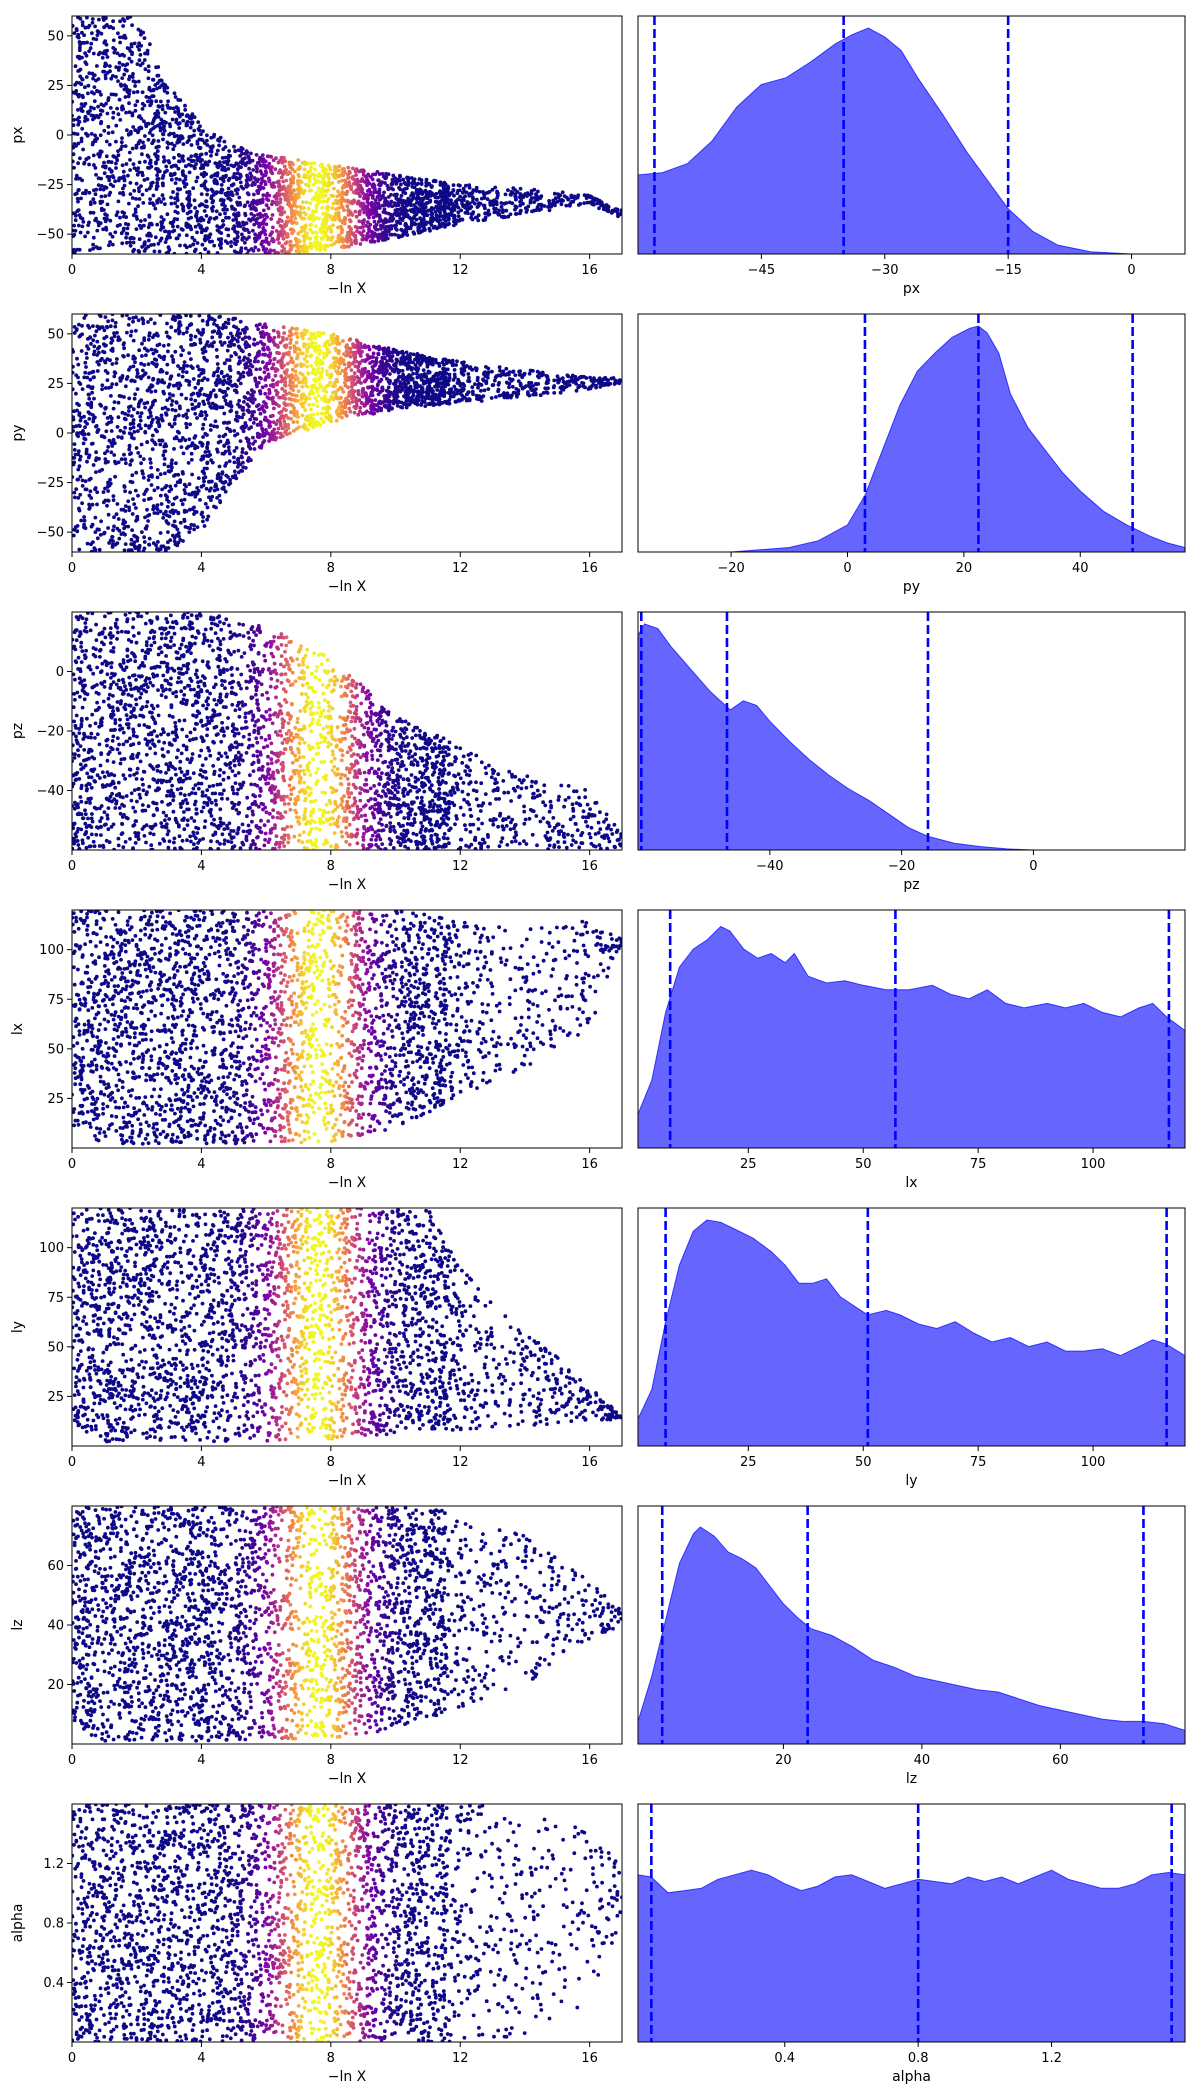 This screenshot has height=2100, width=1200. Describe the element at coordinates (761, 270) in the screenshot. I see `x-tick-label: −45` at that location.